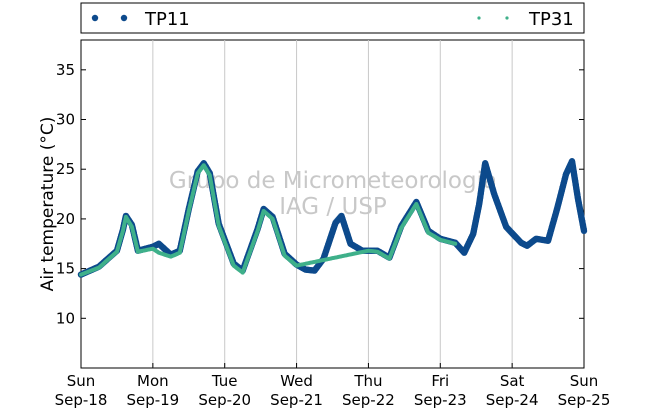  I want to click on x-tick-date: Sep-23, so click(440, 400).